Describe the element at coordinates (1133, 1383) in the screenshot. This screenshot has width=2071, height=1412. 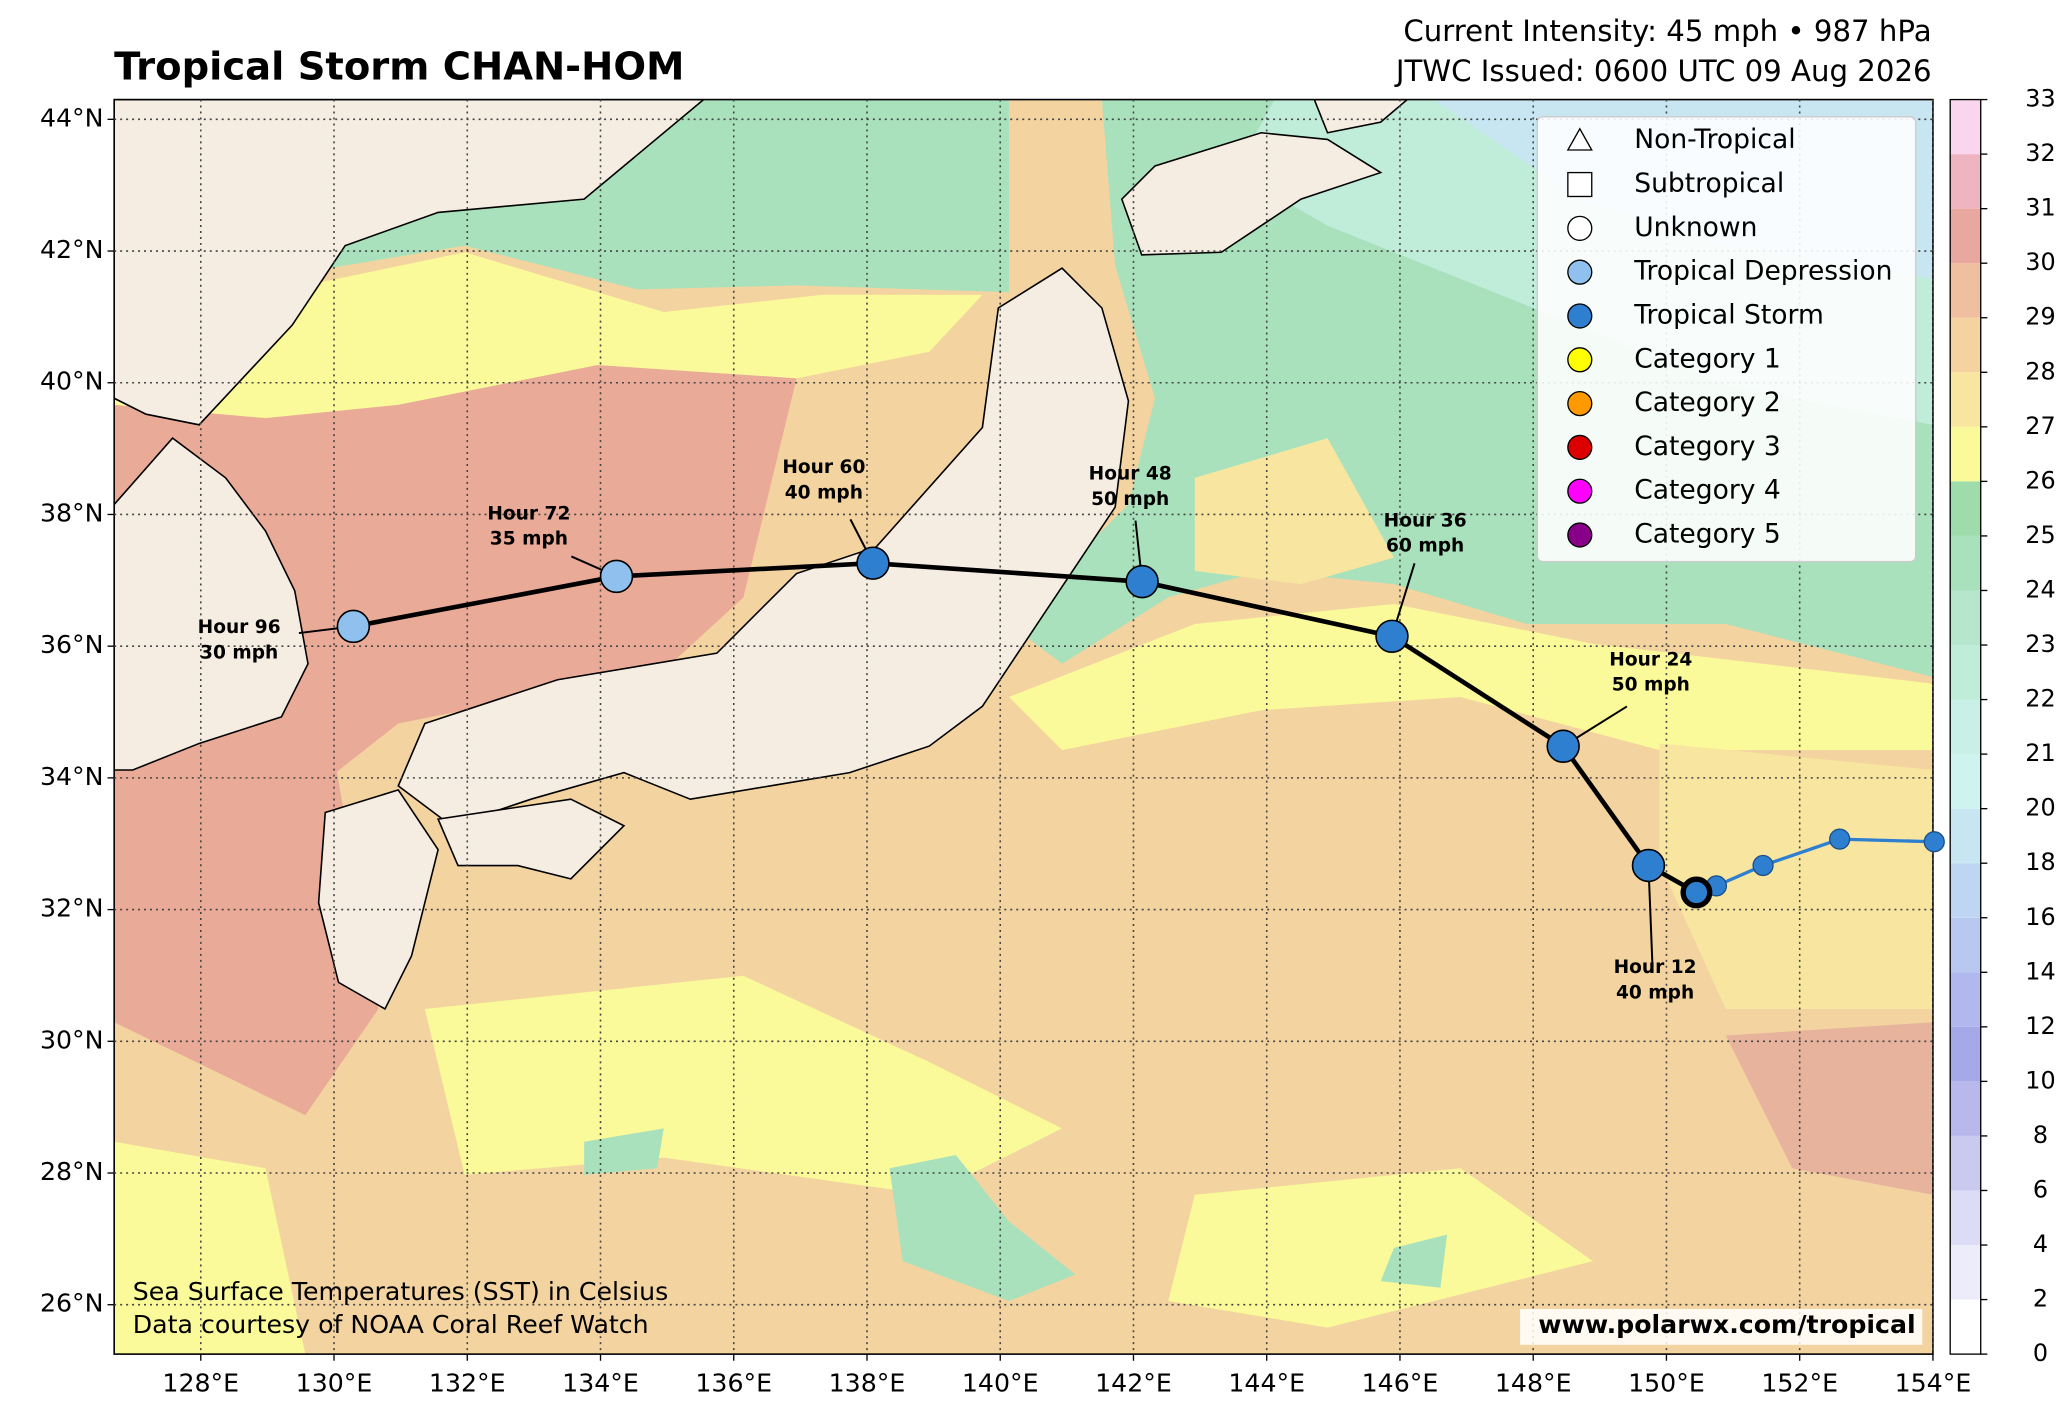
I see `lon-tick-label: 142°E` at that location.